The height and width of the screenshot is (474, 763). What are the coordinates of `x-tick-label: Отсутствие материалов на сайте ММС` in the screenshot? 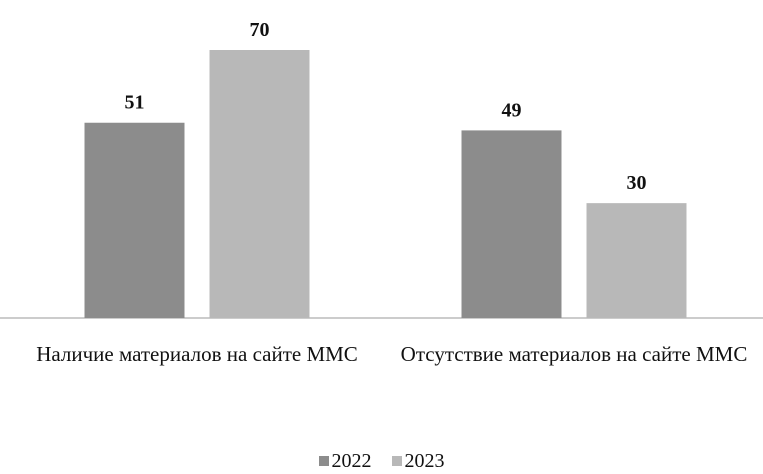 It's located at (574, 354).